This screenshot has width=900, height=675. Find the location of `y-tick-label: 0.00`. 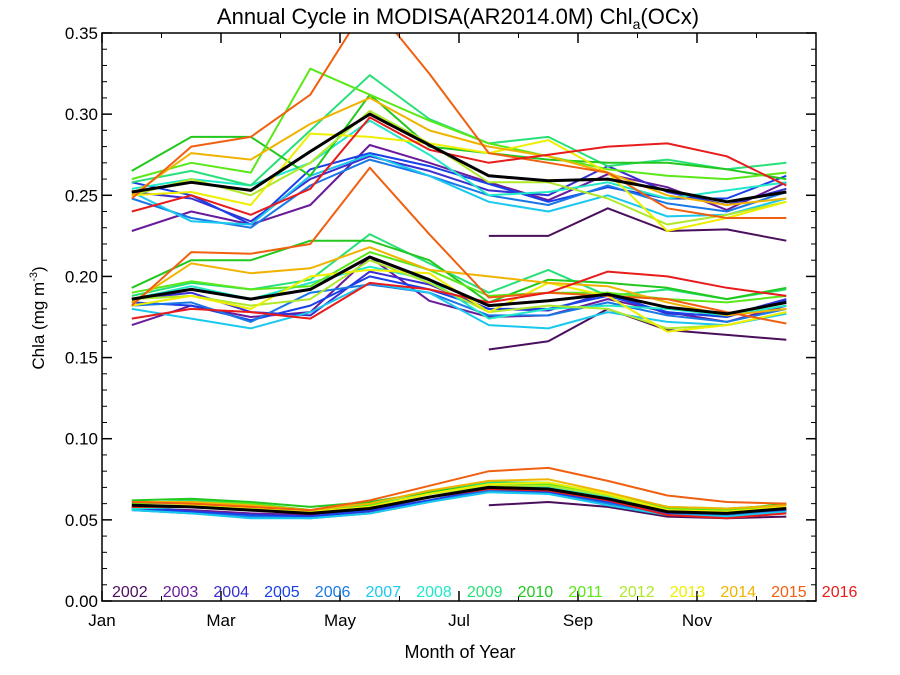

y-tick-label: 0.00 is located at coordinates (81, 601).